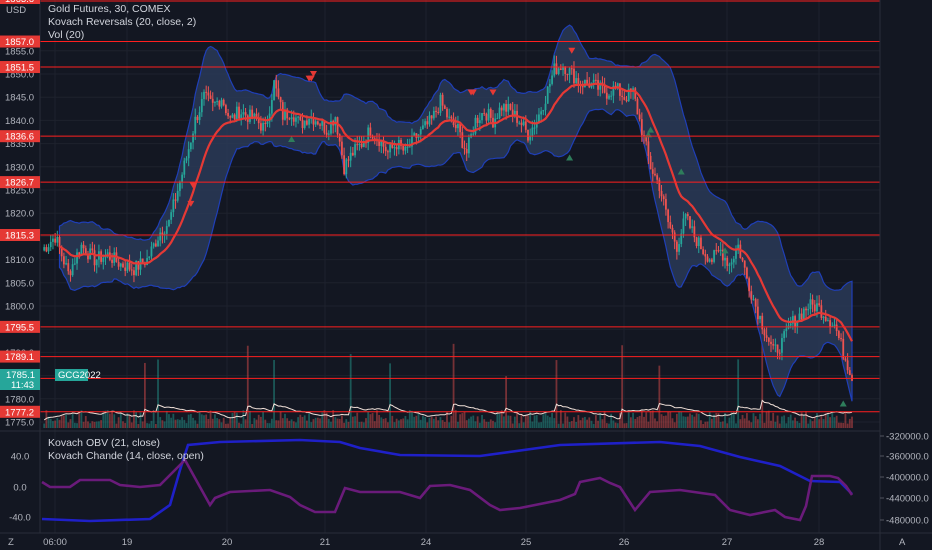  Describe the element at coordinates (19, 51) in the screenshot. I see `price-tick-label: 1855.0` at that location.